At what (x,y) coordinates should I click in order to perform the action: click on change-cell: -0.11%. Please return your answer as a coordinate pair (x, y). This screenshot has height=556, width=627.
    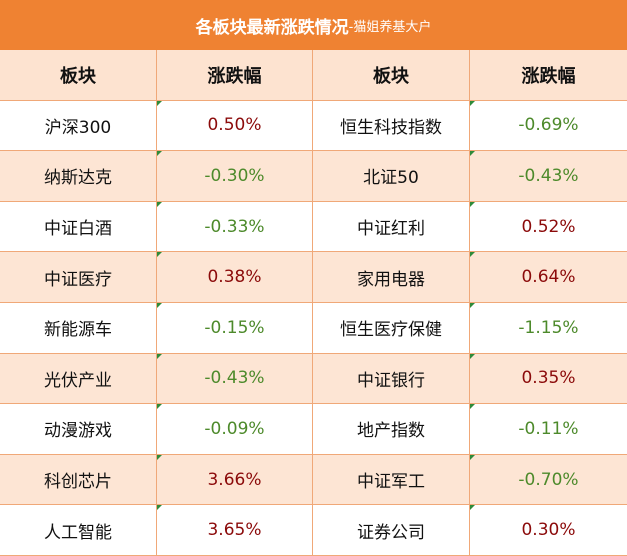
    Looking at the image, I should click on (548, 429).